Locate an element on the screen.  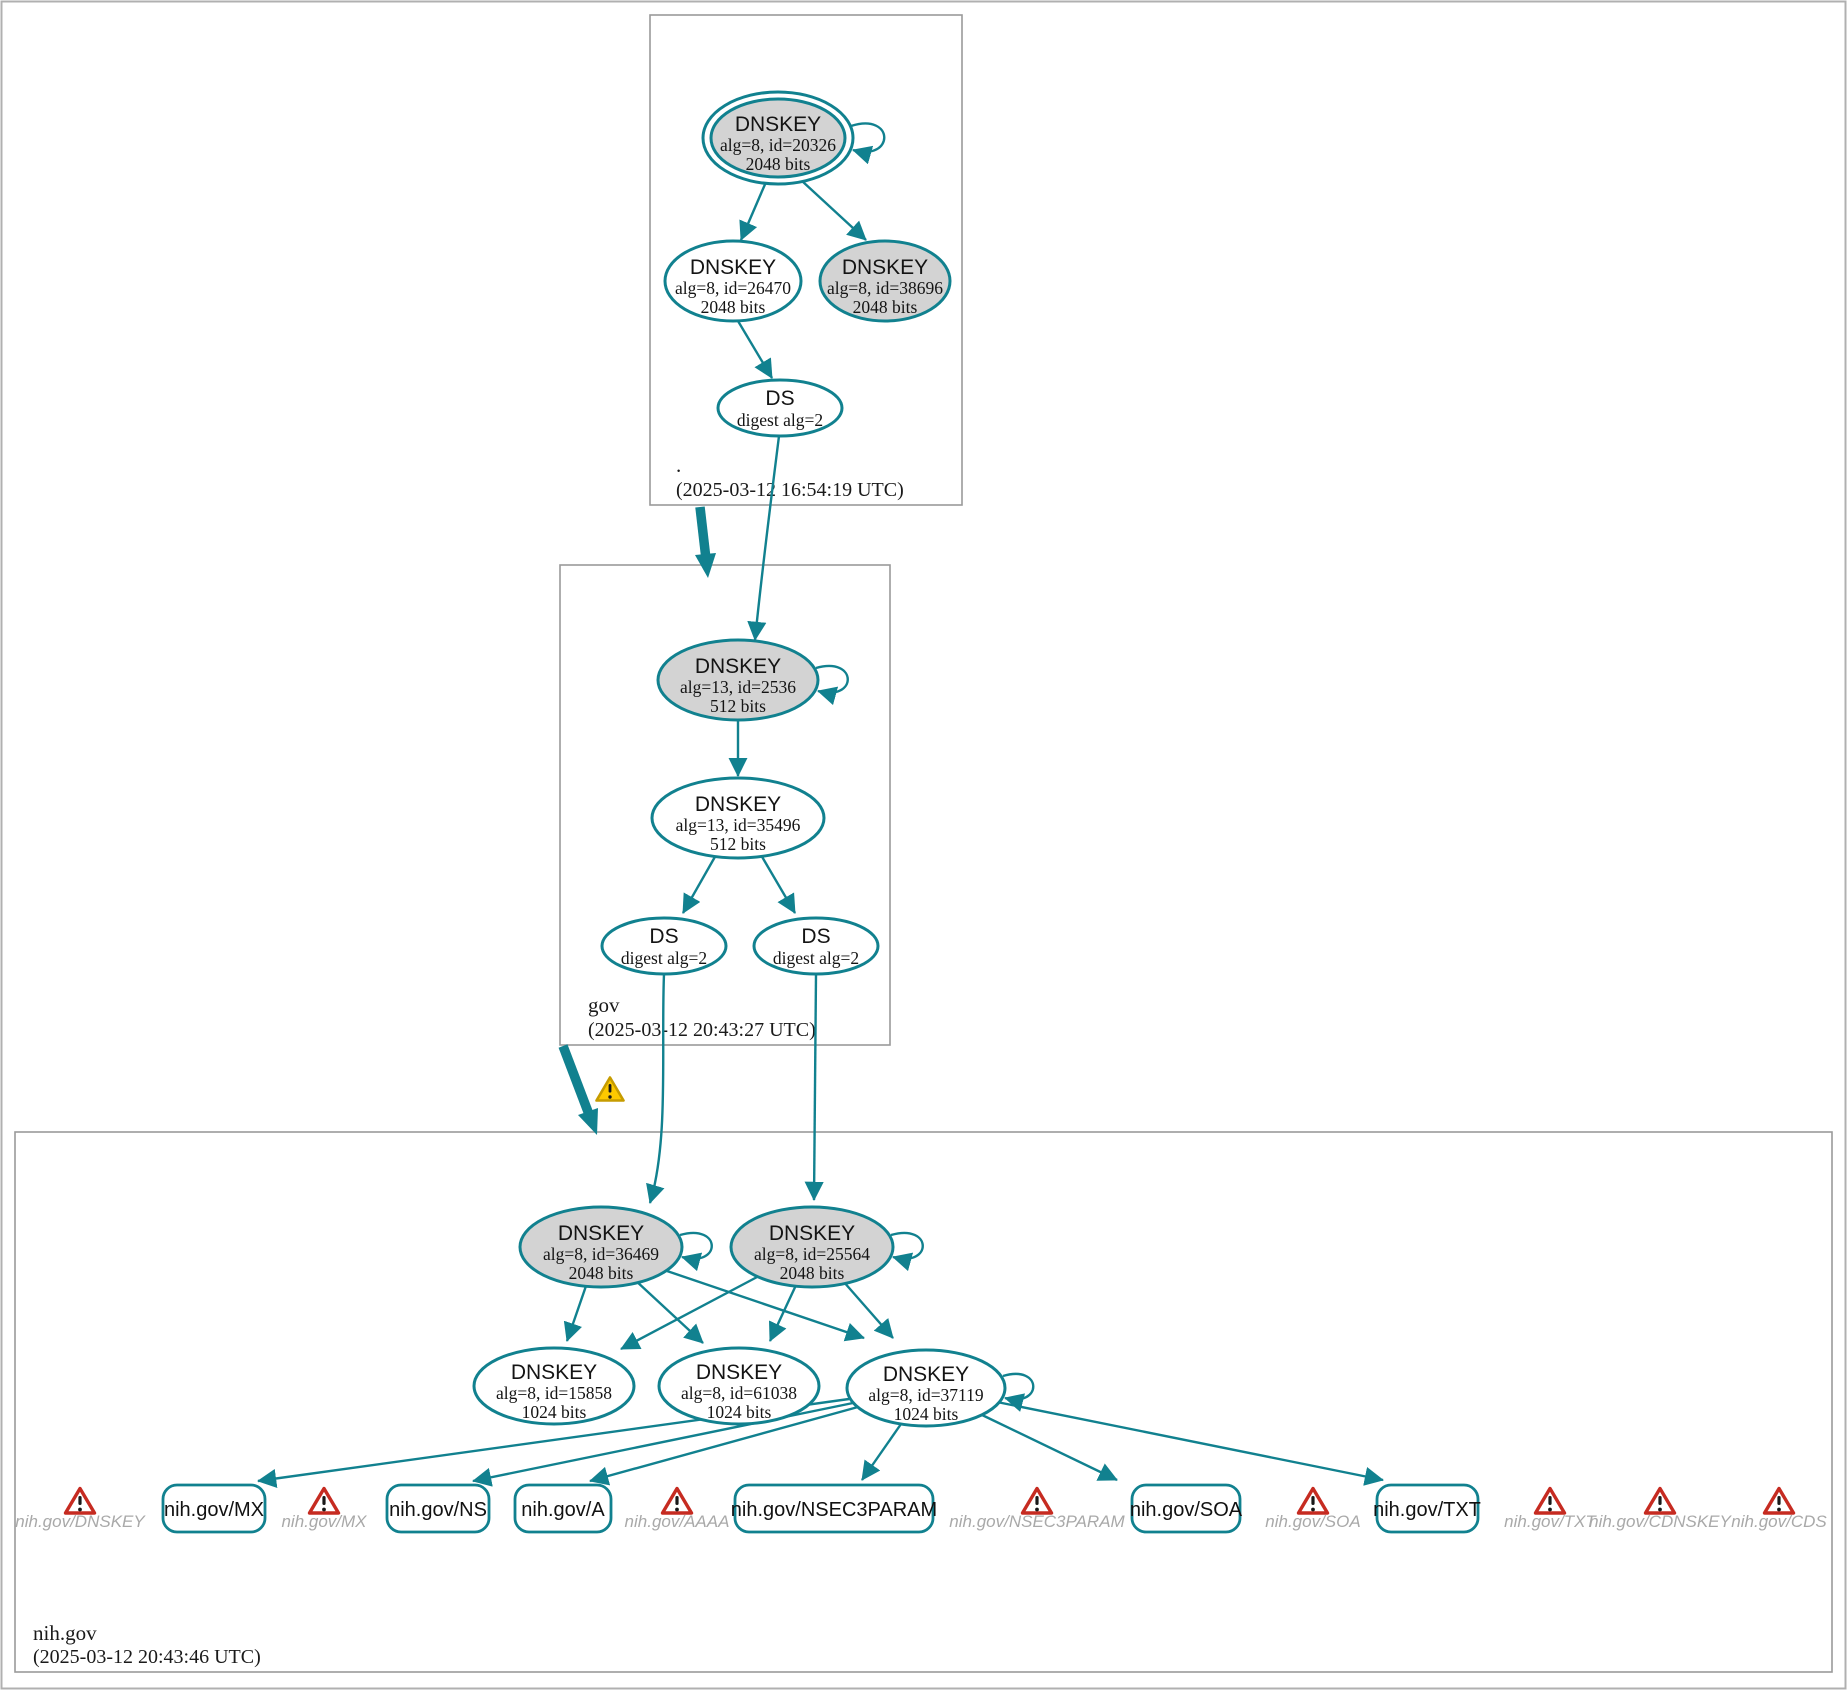
dnskey-node-35496: DNSKEY alg=13, id=35496 512 bits is located at coordinates (738, 818).